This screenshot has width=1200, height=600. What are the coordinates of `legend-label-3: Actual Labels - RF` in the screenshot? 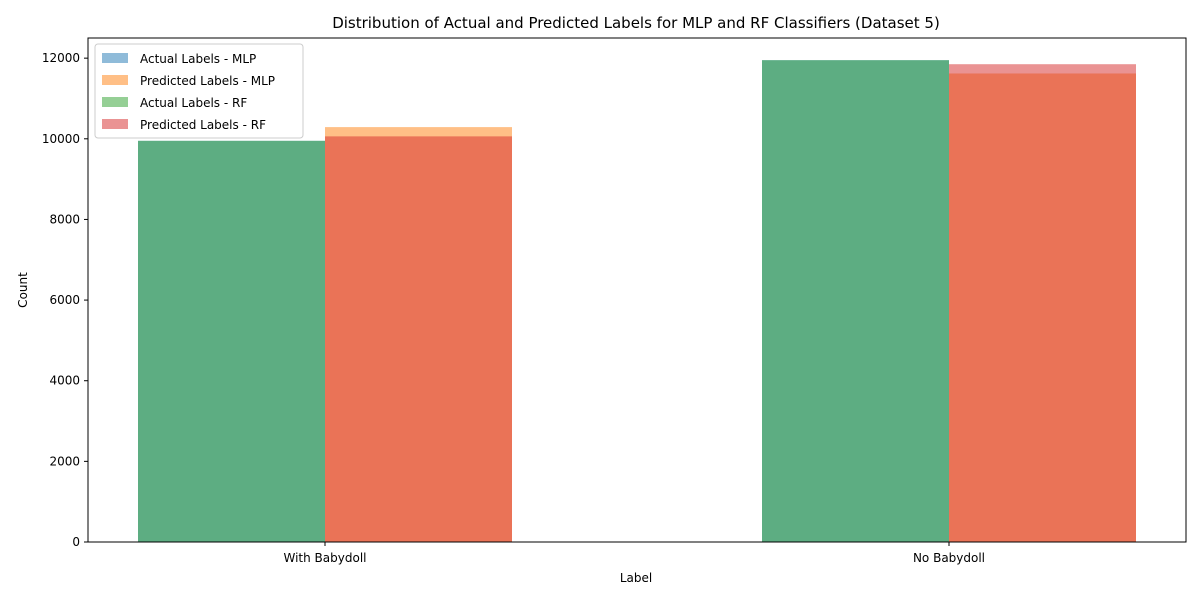 It's located at (193, 103).